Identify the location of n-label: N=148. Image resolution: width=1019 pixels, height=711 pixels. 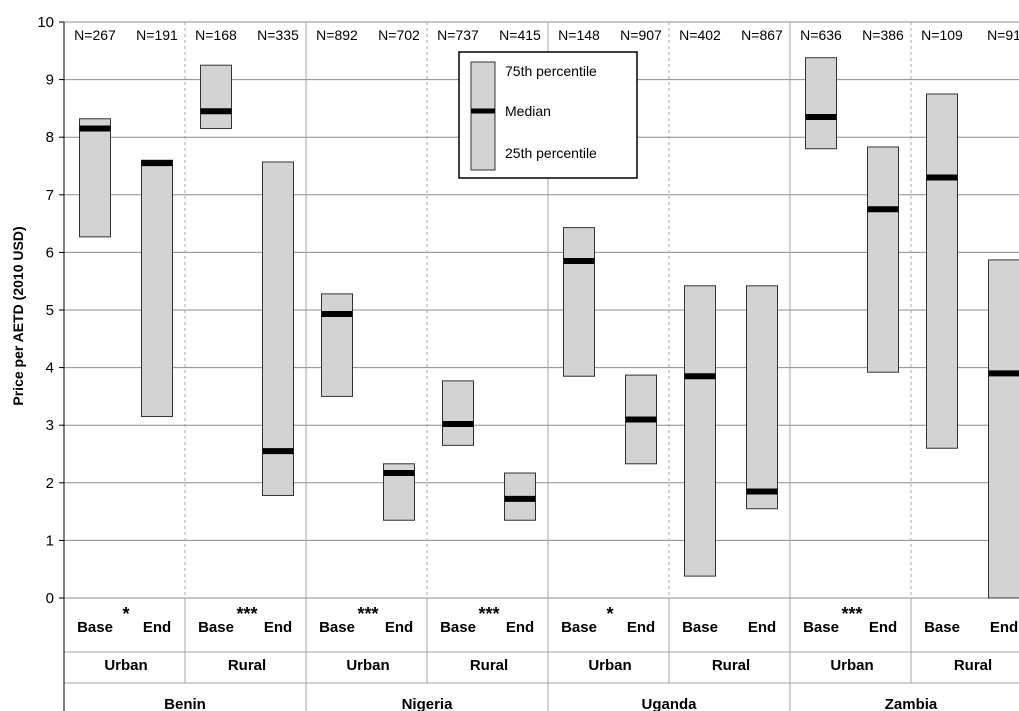
(579, 35).